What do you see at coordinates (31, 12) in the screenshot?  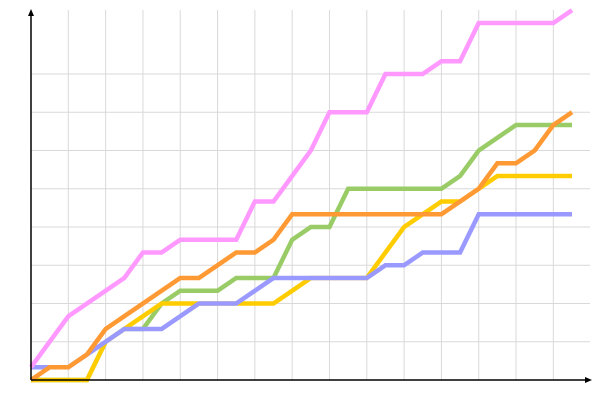 I see `y-axis-arrow` at bounding box center [31, 12].